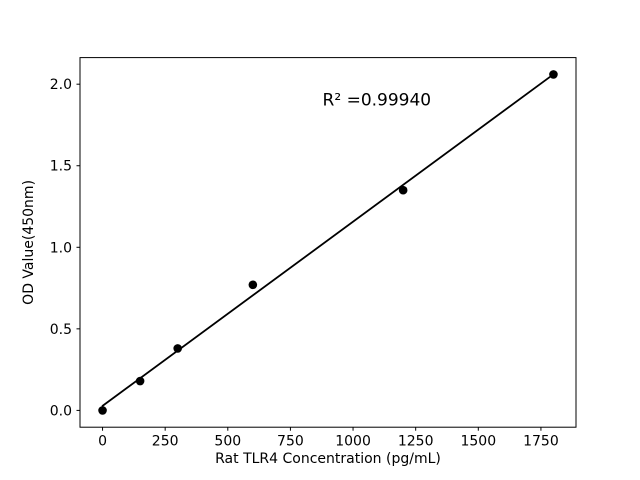 This screenshot has height=480, width=640. Describe the element at coordinates (61, 248) in the screenshot. I see `y-tick-label: 1.0` at that location.